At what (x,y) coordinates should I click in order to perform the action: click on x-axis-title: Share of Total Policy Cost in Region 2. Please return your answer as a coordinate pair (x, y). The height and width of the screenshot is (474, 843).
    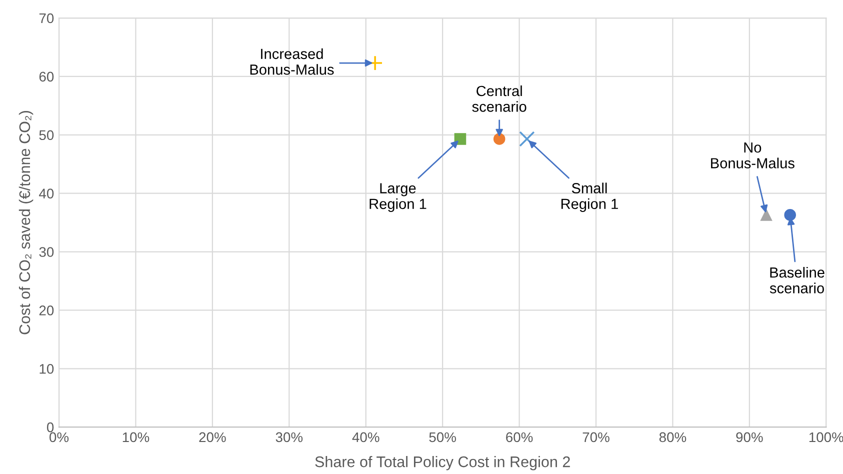
    Looking at the image, I should click on (442, 463).